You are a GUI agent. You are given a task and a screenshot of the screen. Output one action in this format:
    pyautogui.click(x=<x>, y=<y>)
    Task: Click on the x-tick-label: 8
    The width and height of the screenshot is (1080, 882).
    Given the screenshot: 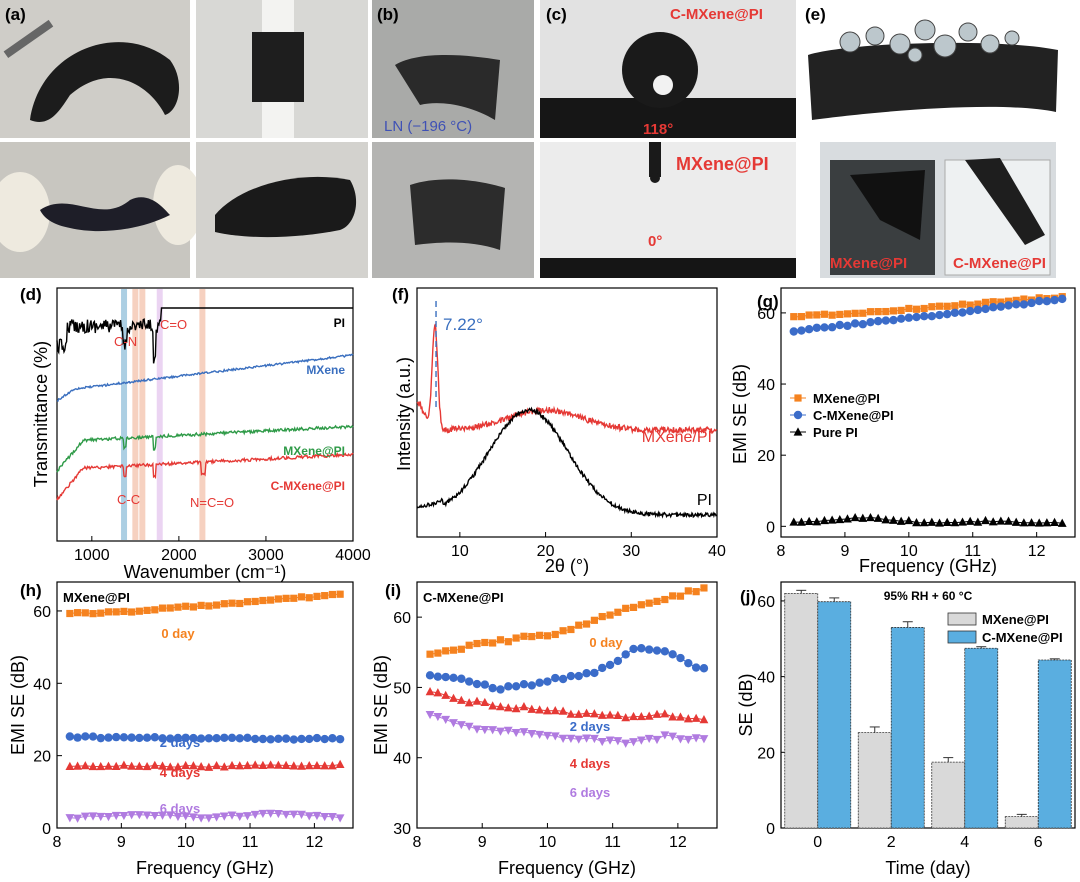 What is the action you would take?
    pyautogui.click(x=57, y=842)
    